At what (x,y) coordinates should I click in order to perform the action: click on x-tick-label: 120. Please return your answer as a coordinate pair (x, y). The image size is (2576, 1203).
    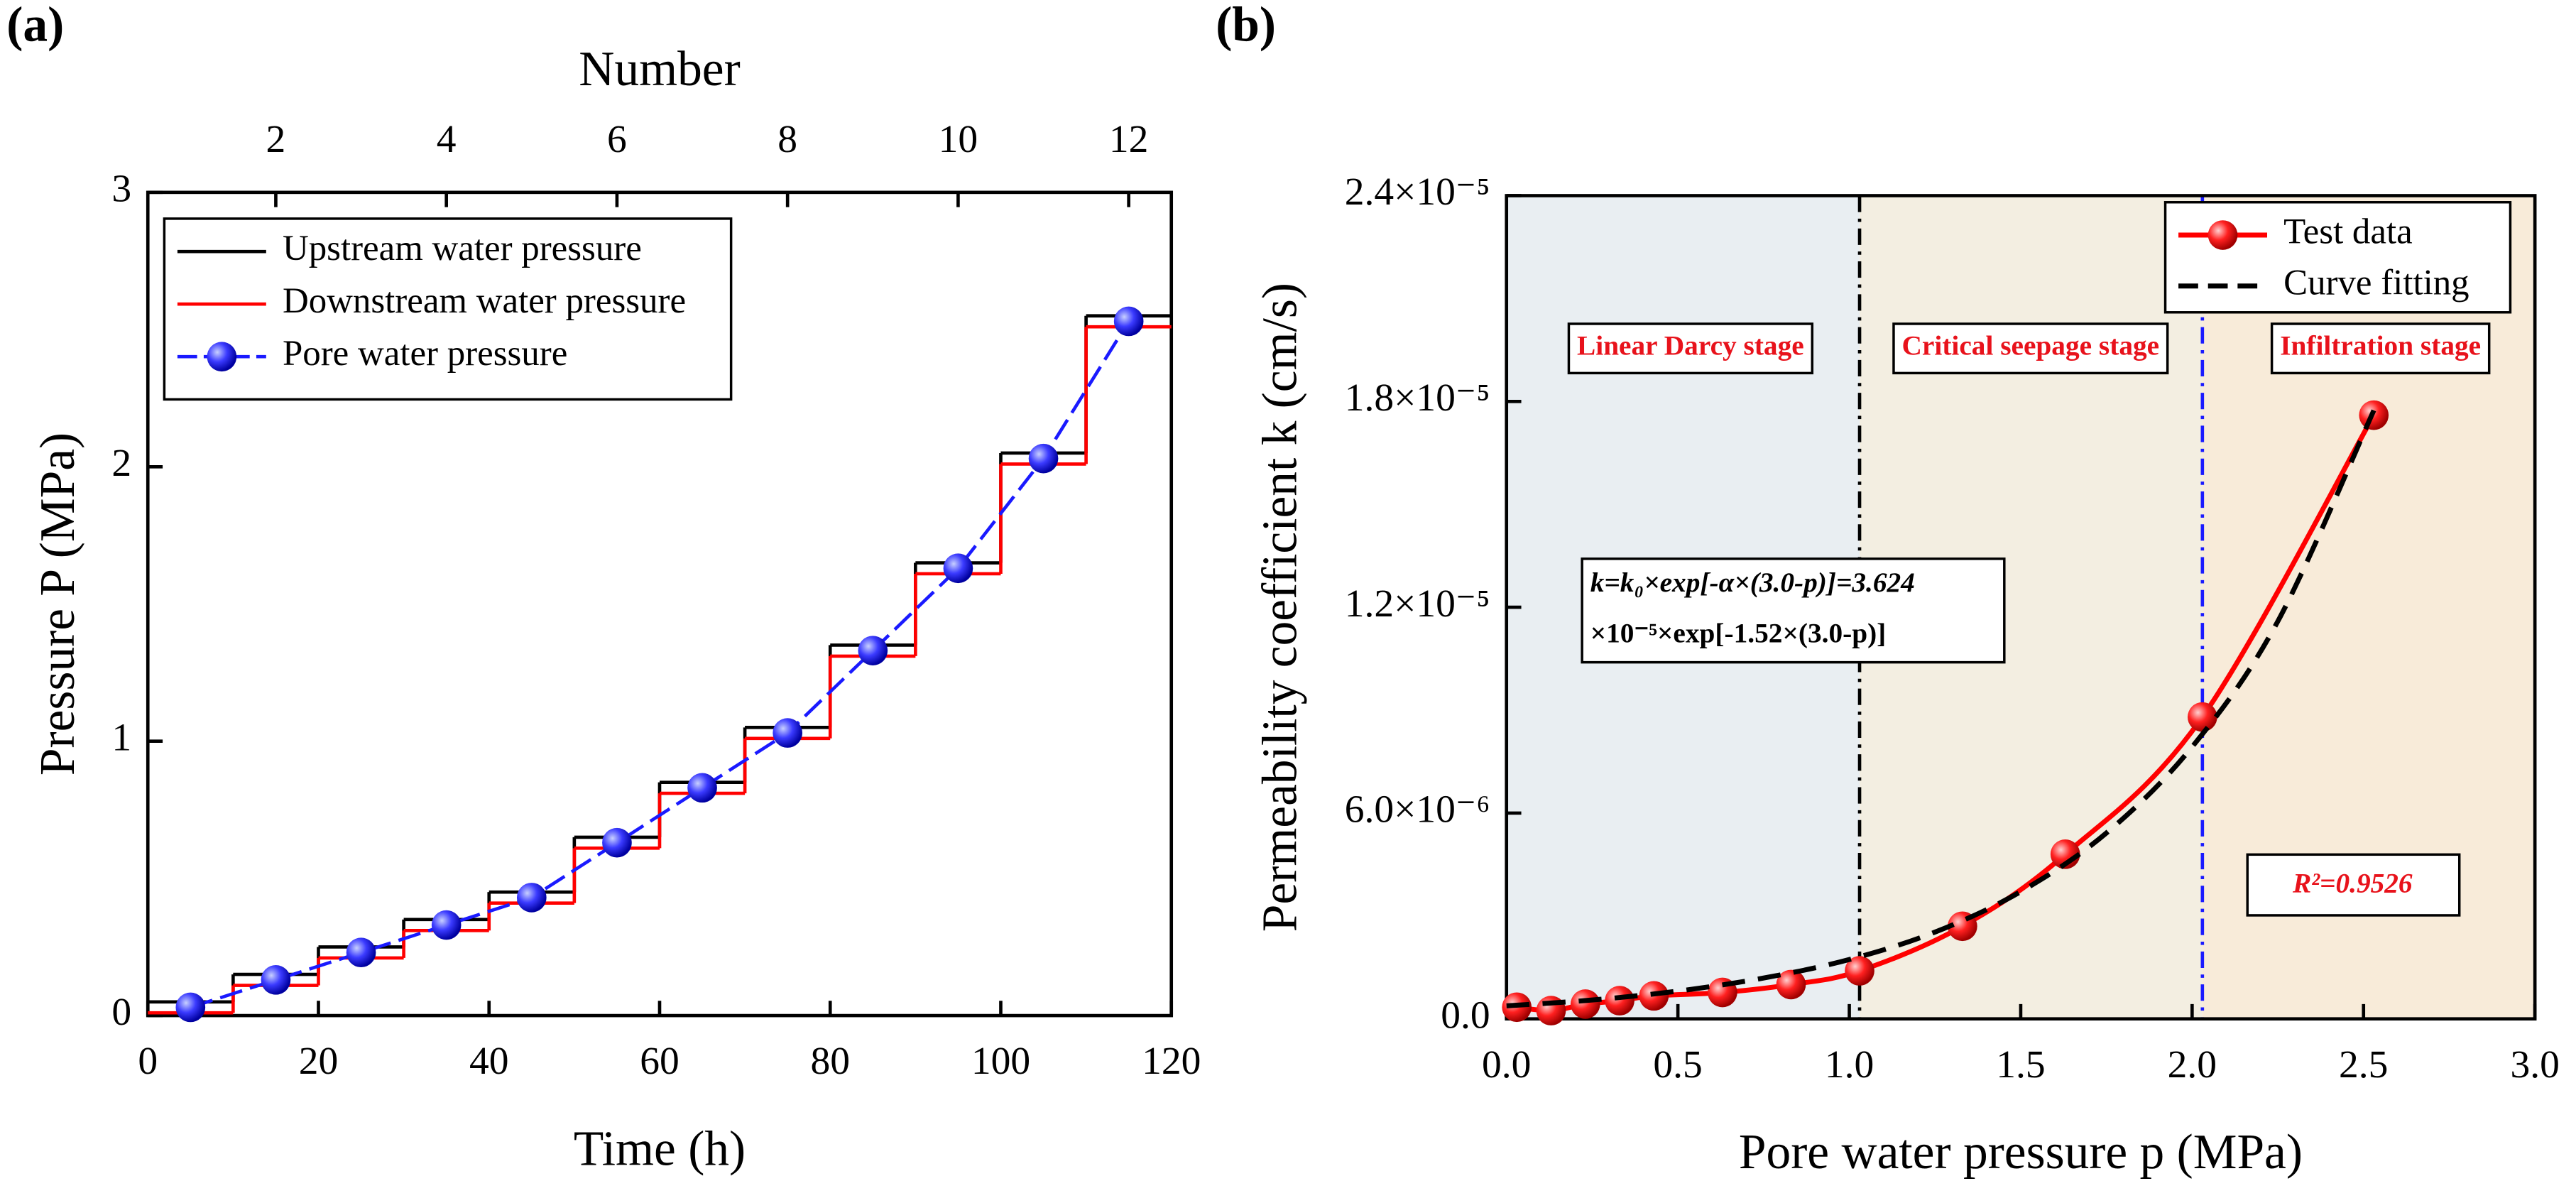
    Looking at the image, I should click on (1171, 1061).